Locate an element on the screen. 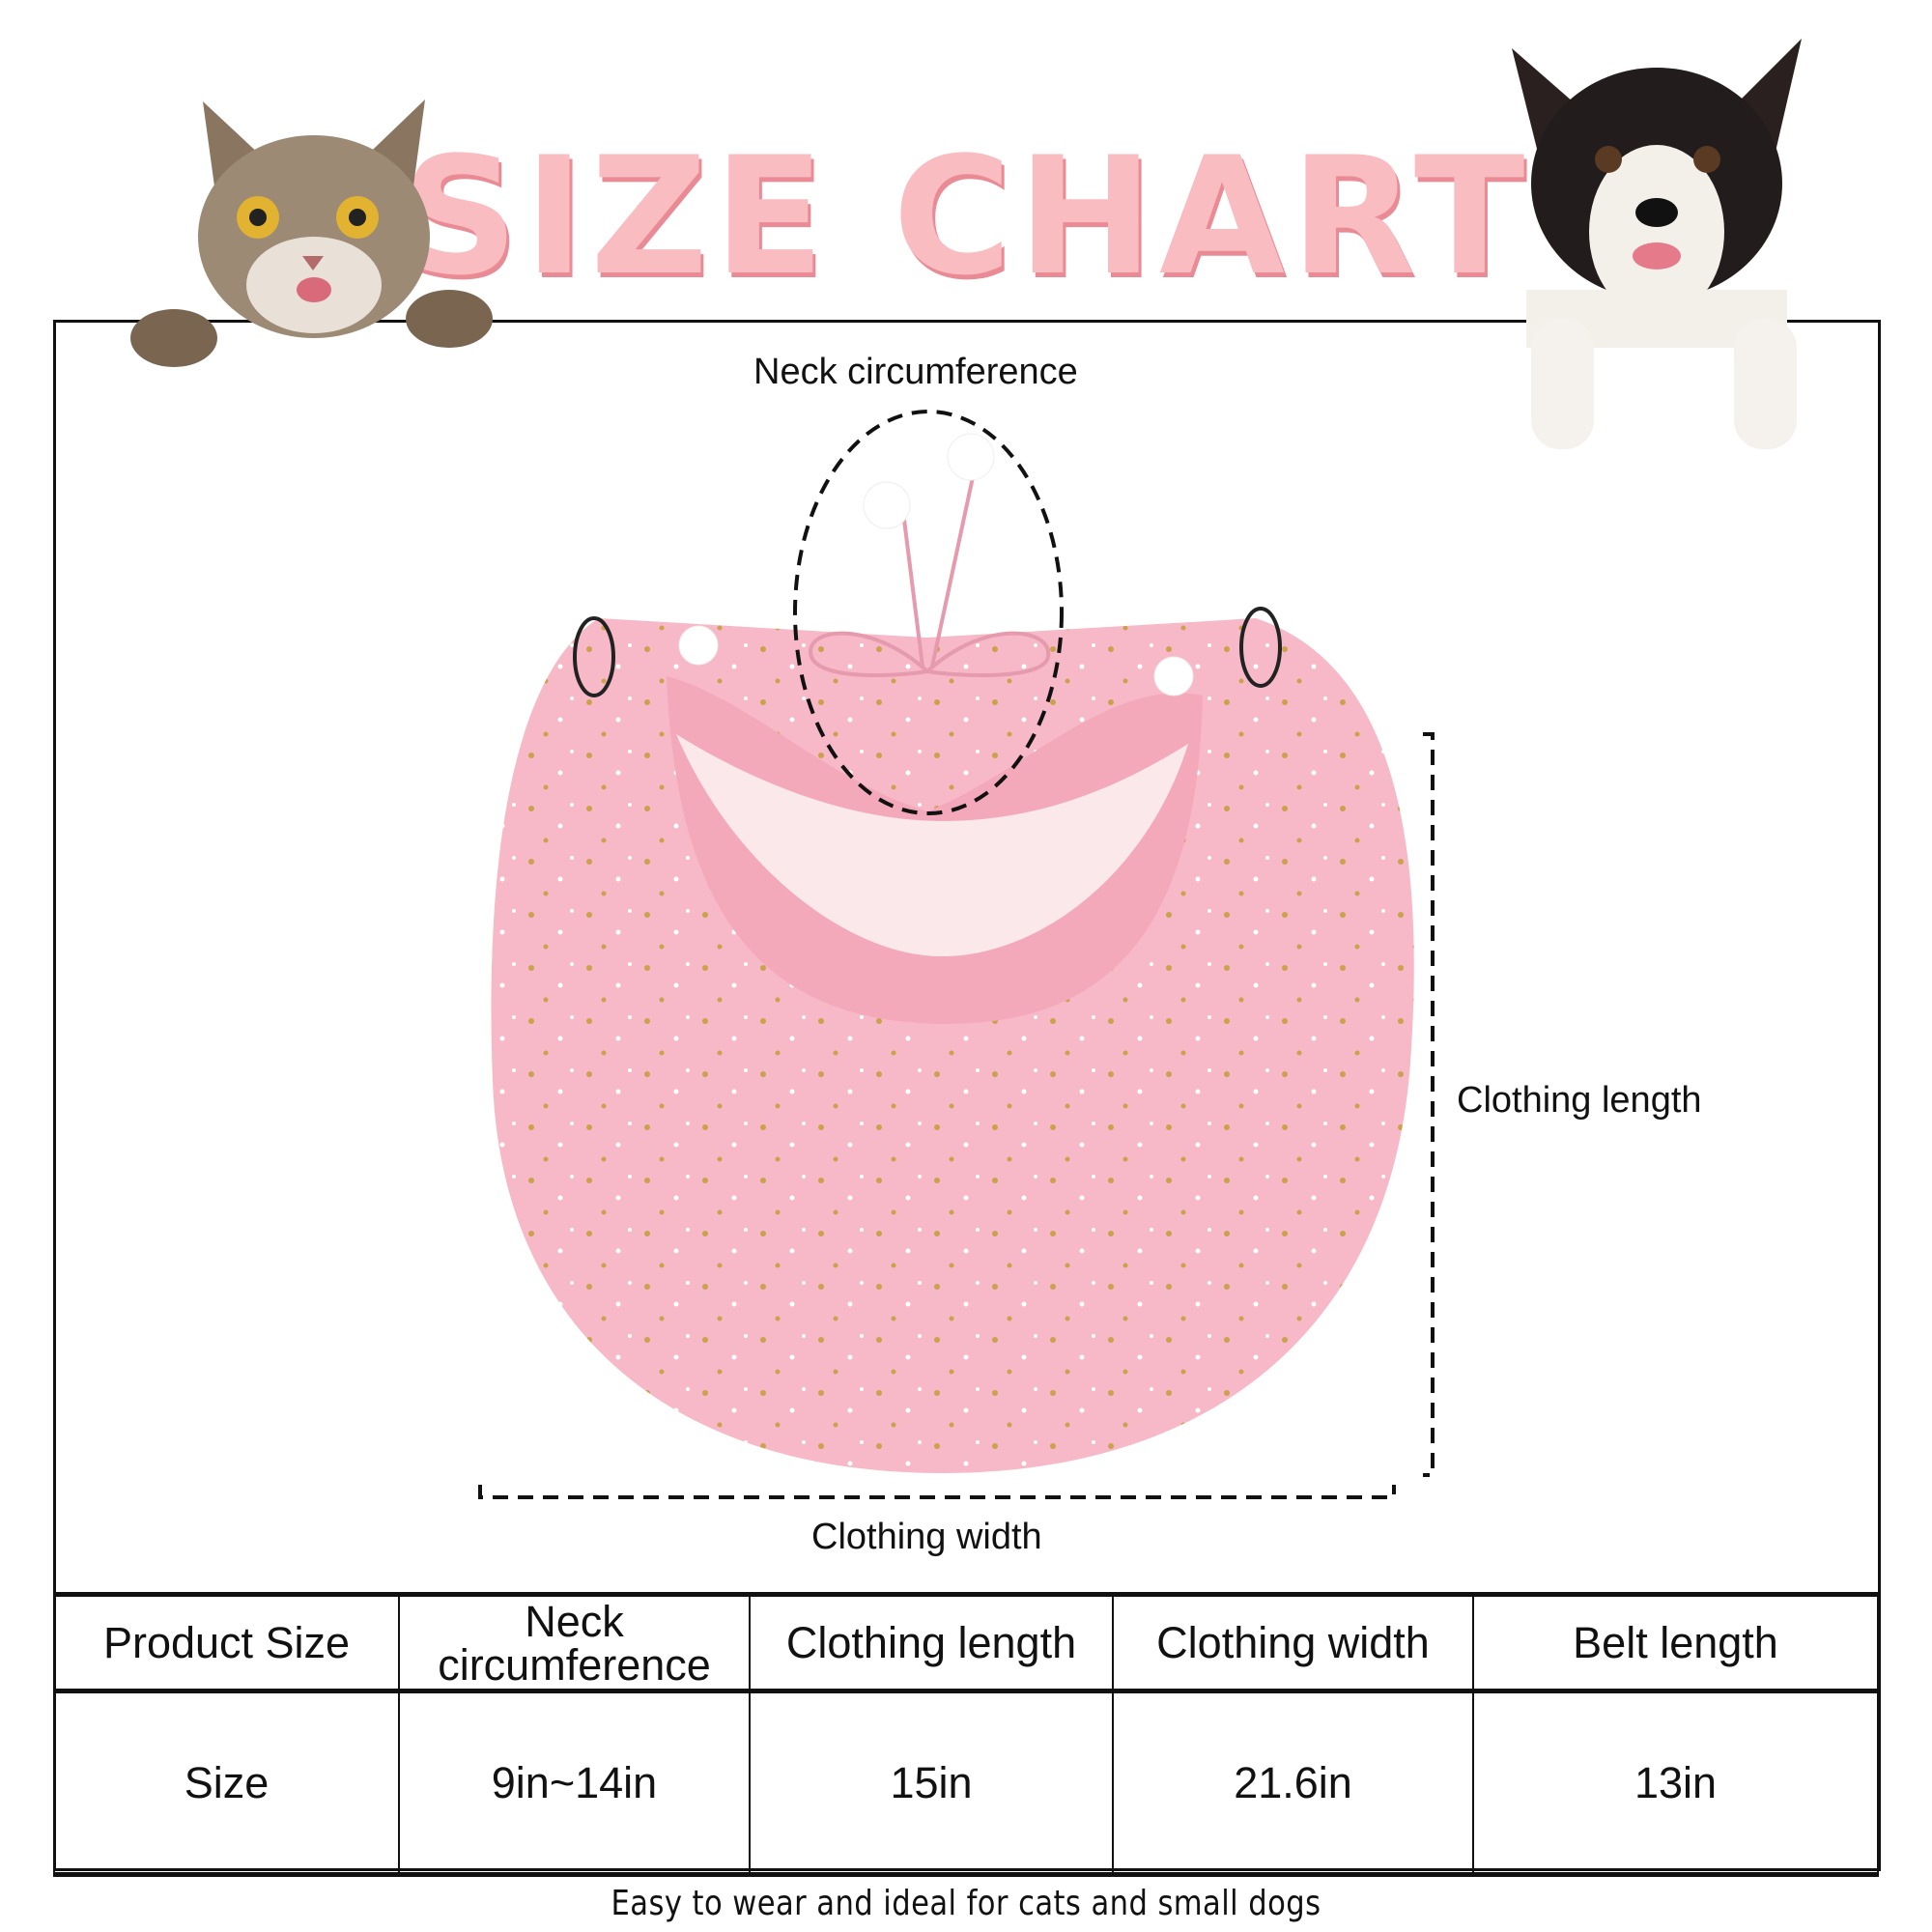 This screenshot has width=1932, height=1932. cell-width: 21.6in is located at coordinates (1293, 1783).